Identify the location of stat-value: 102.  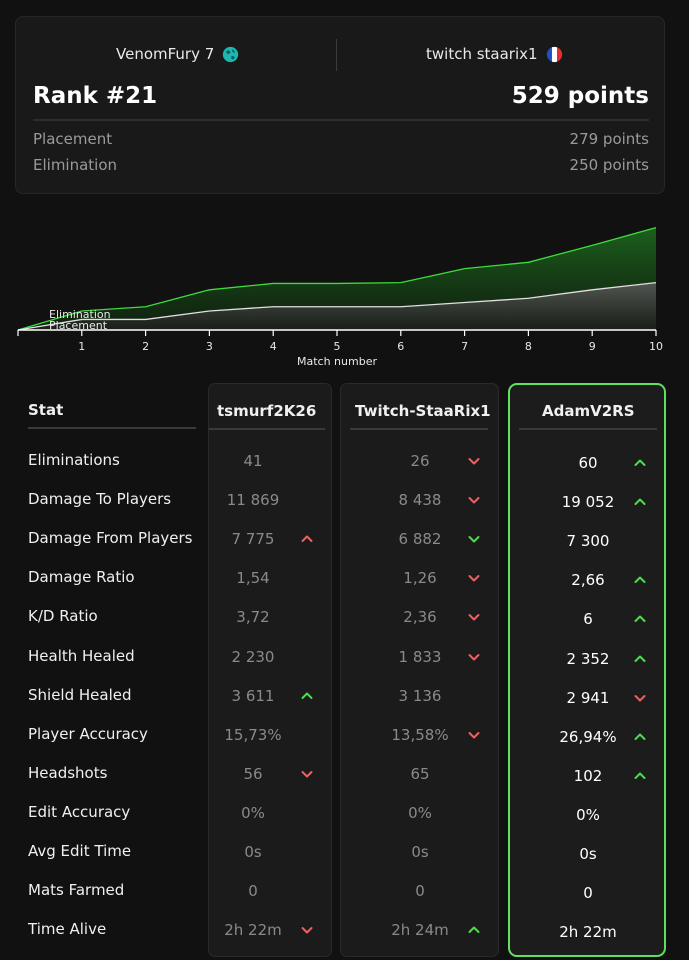
(588, 775).